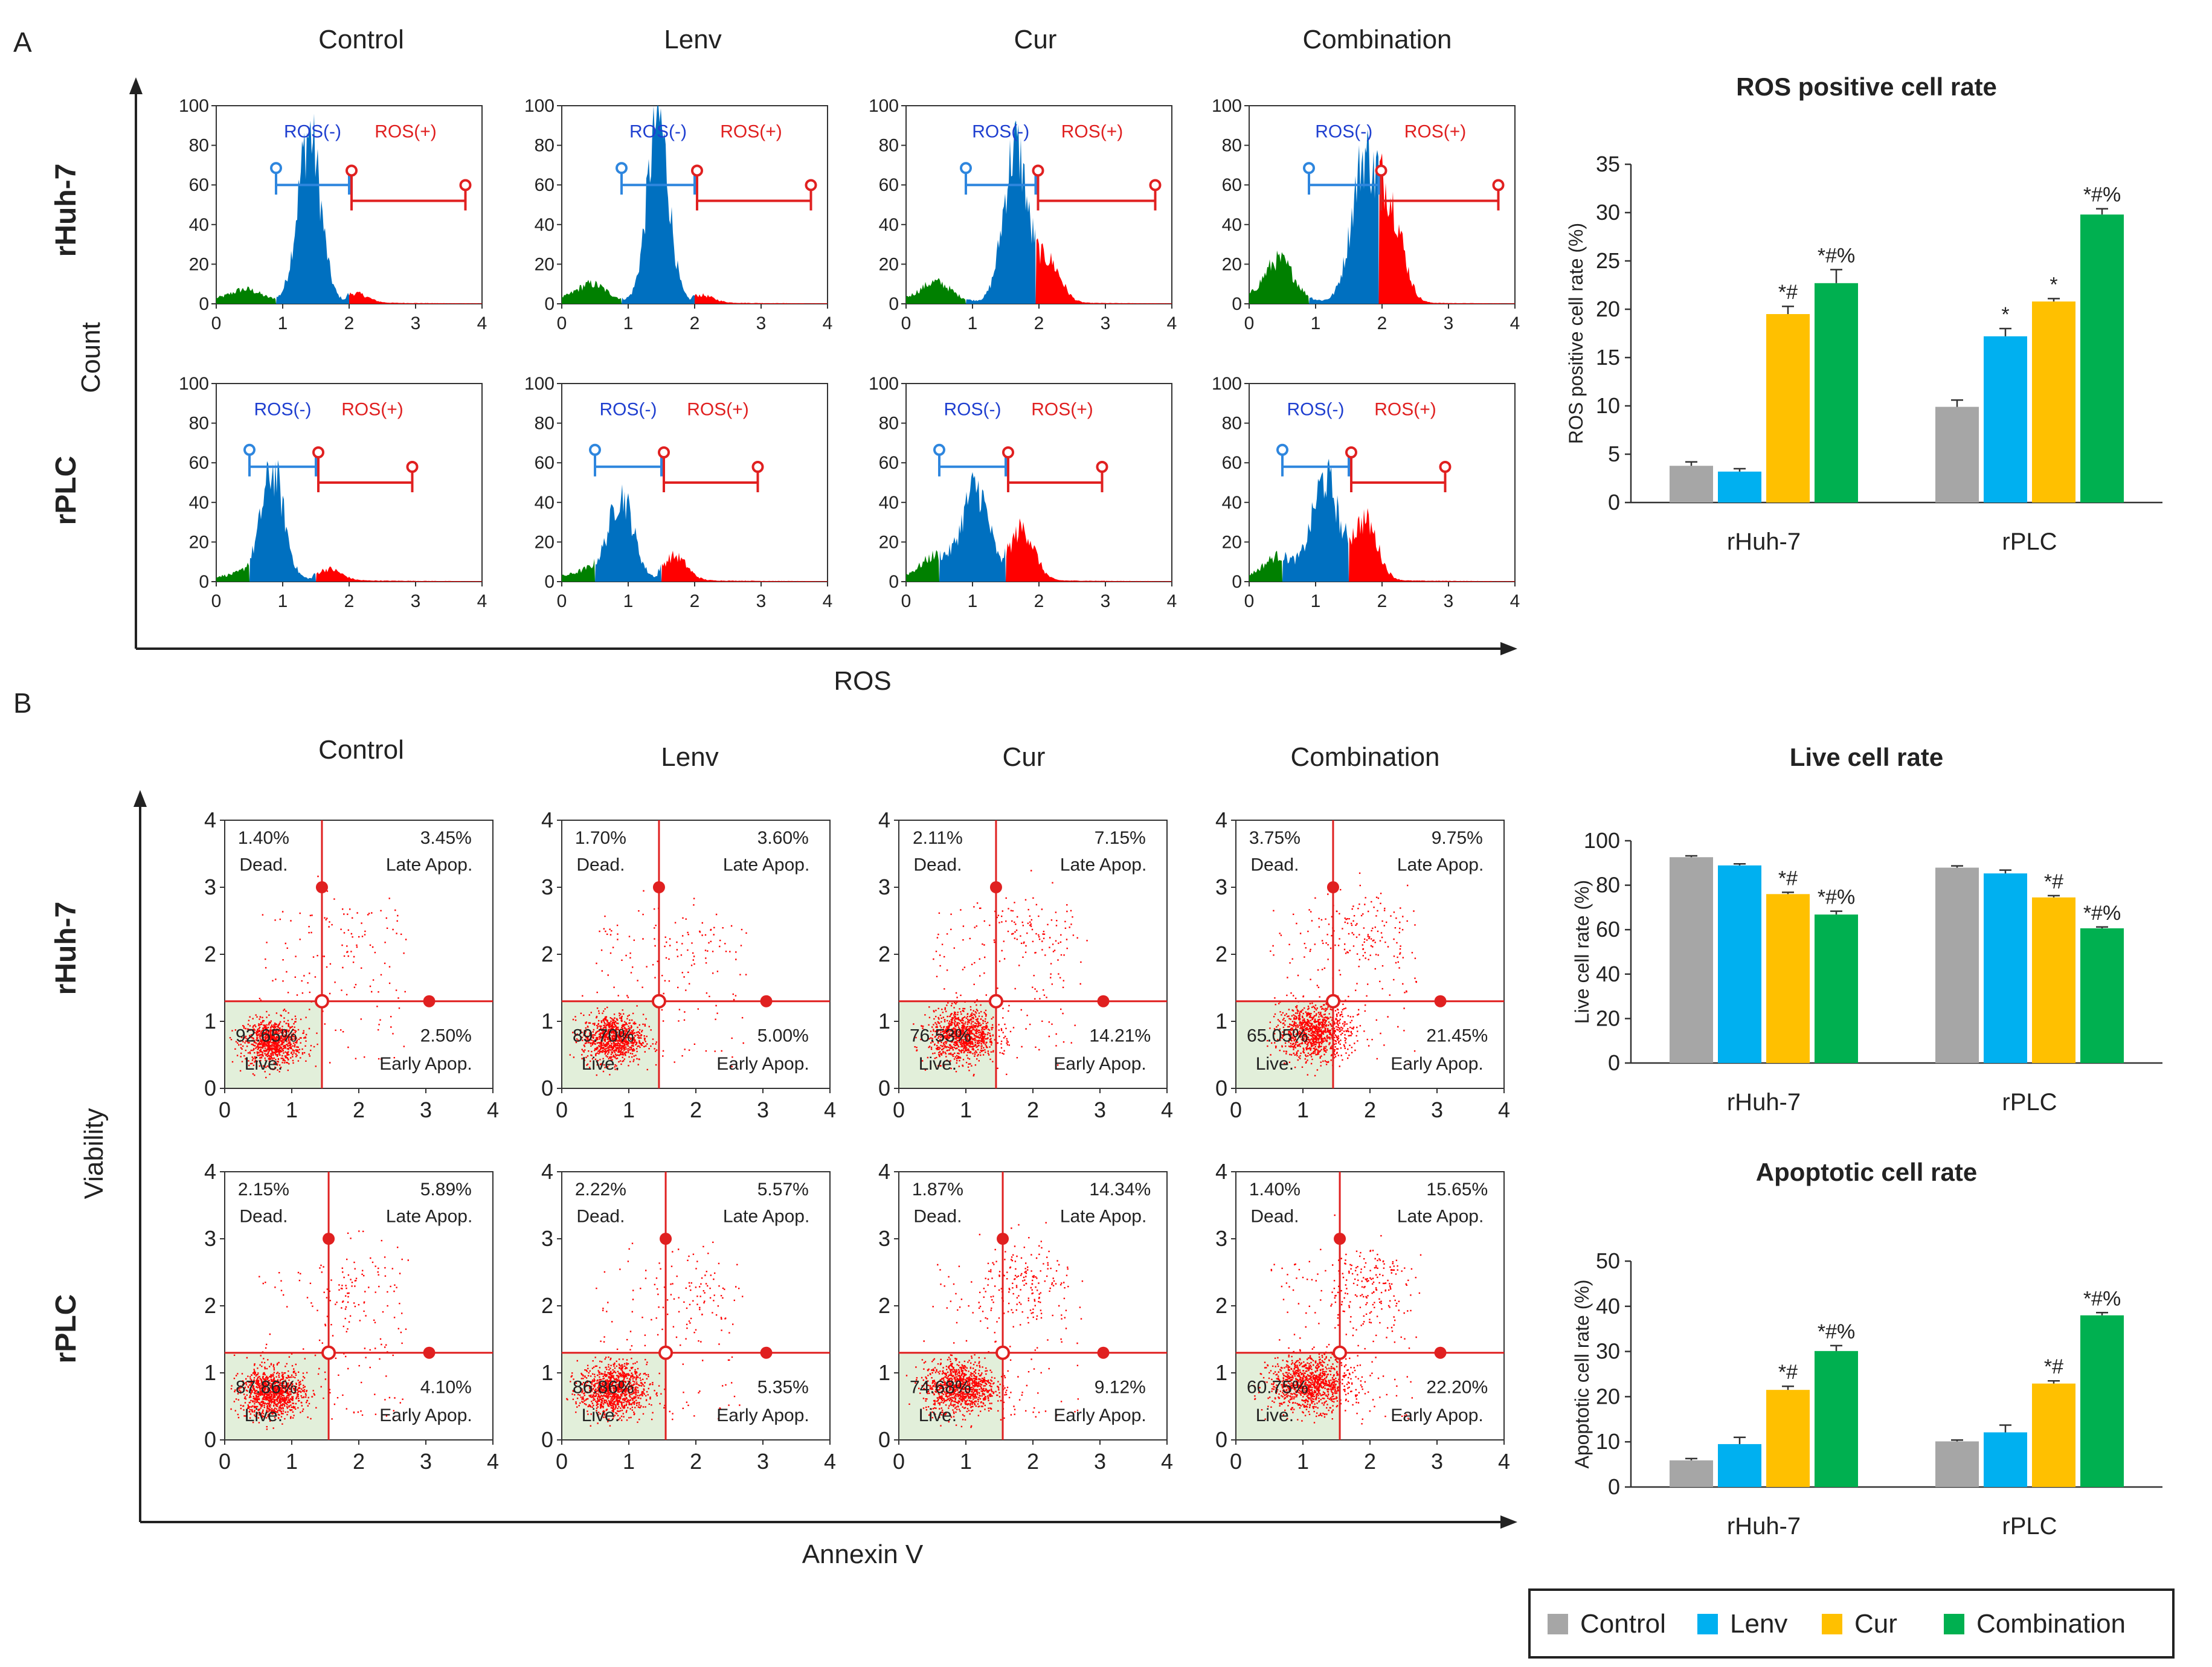 This screenshot has width=2212, height=1667. Describe the element at coordinates (361, 39) in the screenshot. I see `ros-header-control: Control` at that location.